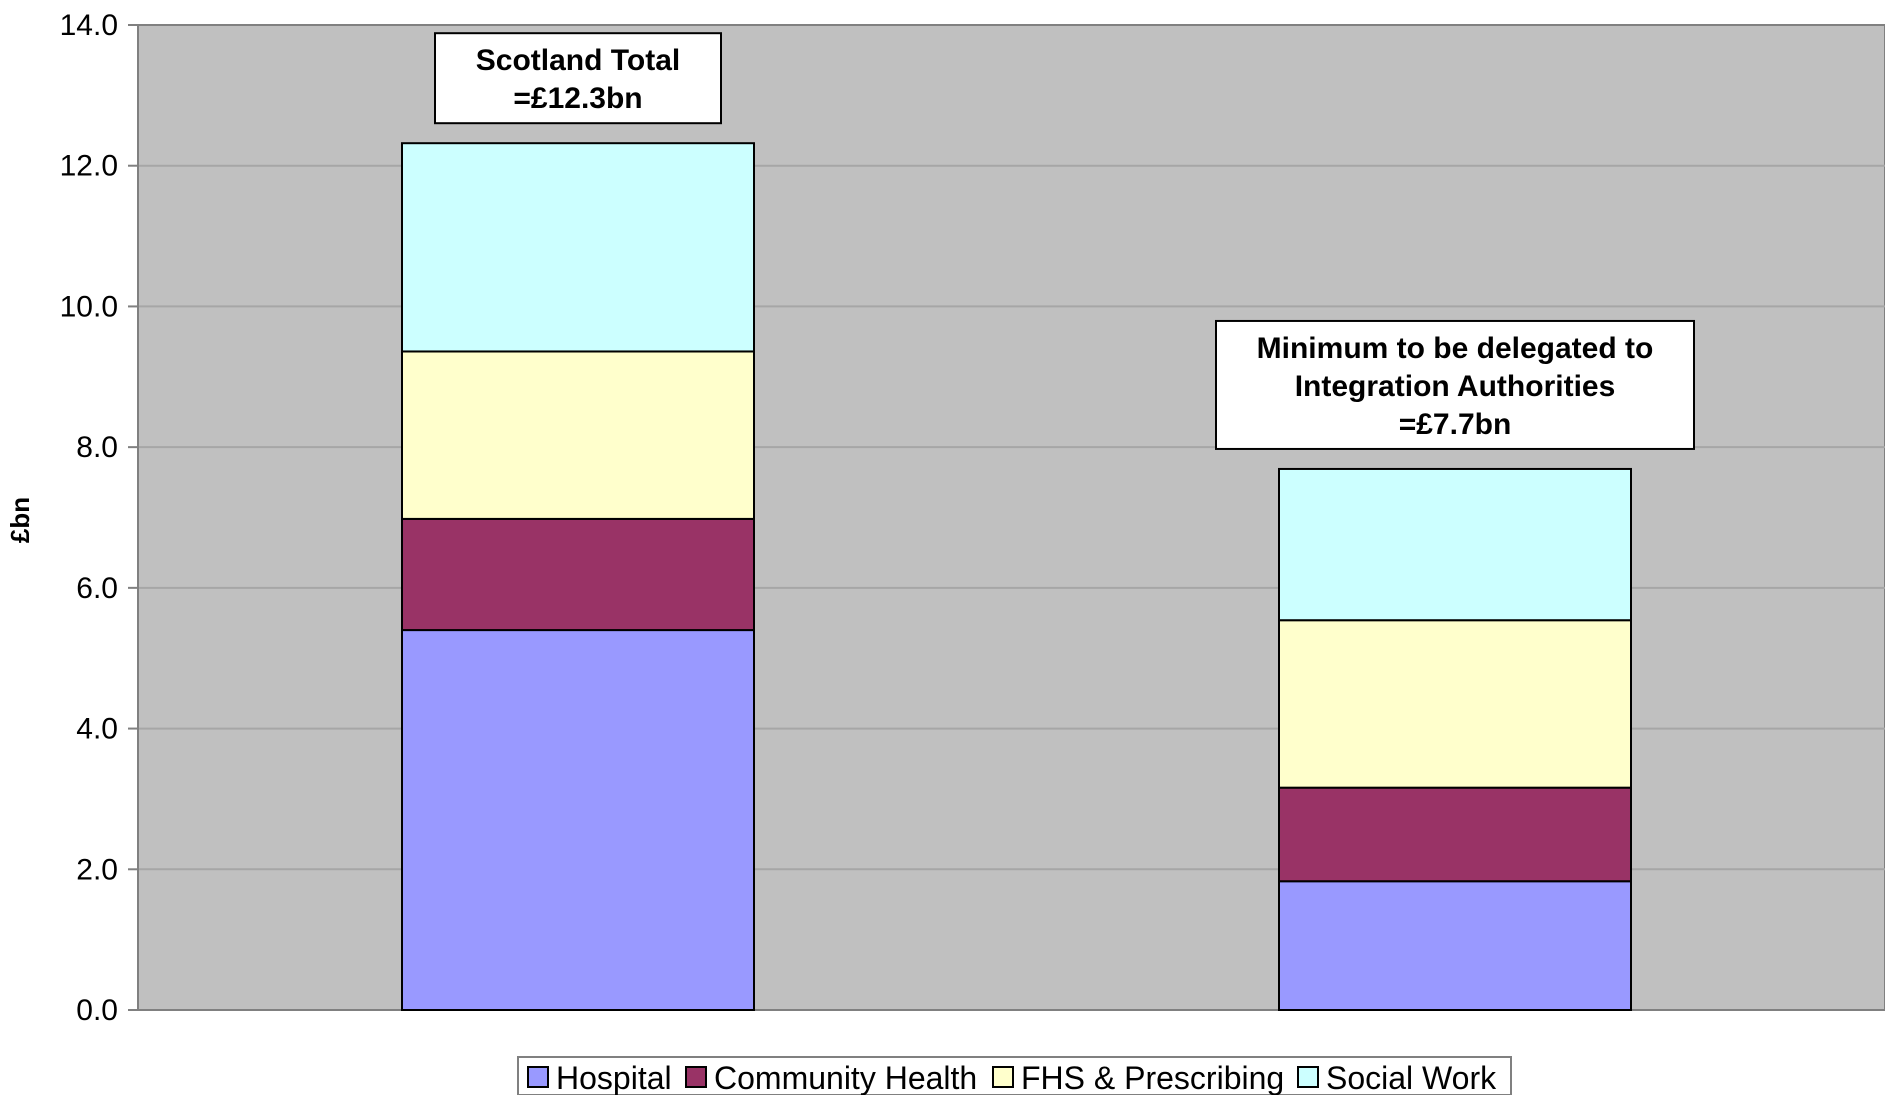 The width and height of the screenshot is (1885, 1095). What do you see at coordinates (97, 447) in the screenshot?
I see `y-tick-label: 8.0` at bounding box center [97, 447].